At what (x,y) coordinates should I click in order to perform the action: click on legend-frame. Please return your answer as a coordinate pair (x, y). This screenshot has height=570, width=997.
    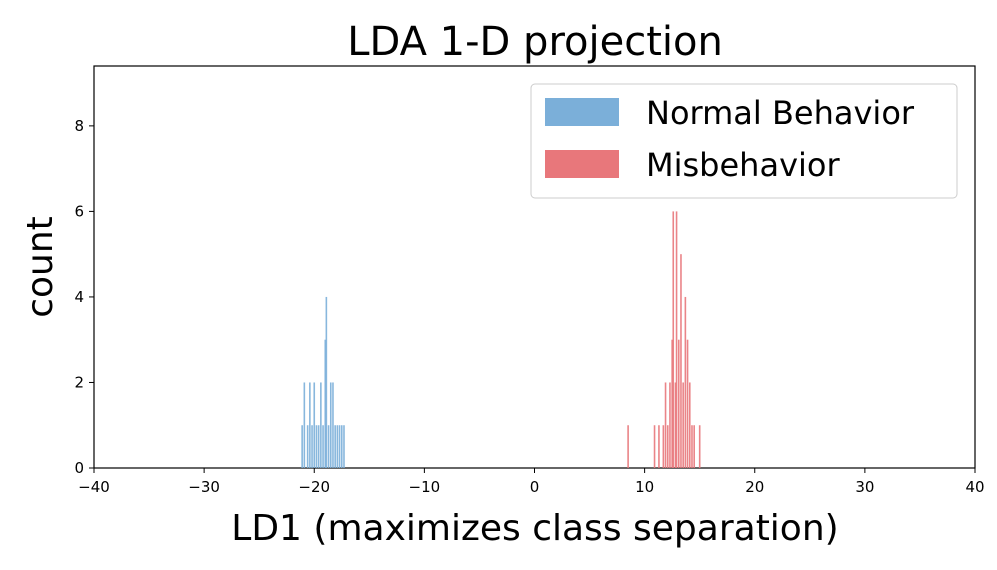
    Looking at the image, I should click on (744, 141).